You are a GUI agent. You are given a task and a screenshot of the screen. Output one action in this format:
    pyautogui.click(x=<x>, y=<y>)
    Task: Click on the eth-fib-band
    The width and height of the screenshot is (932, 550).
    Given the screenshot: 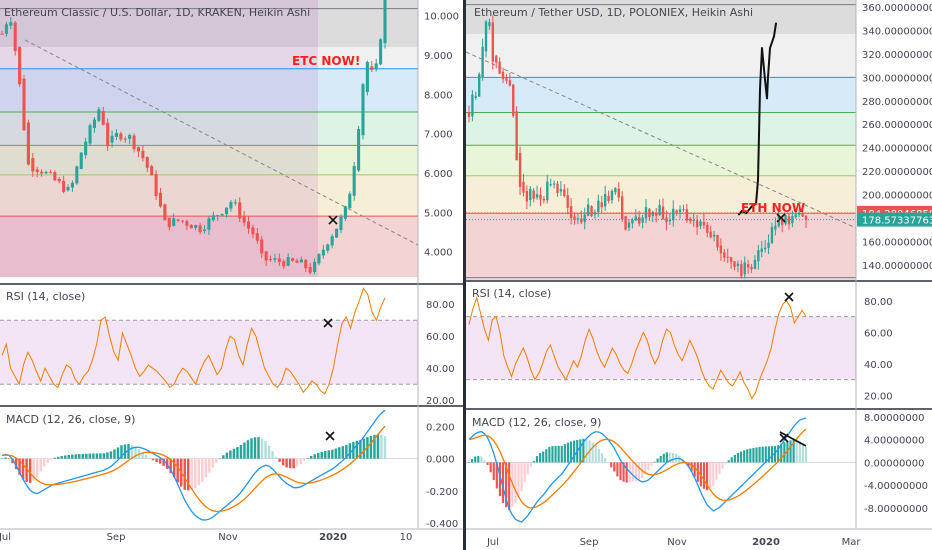 What is the action you would take?
    pyautogui.click(x=661, y=55)
    